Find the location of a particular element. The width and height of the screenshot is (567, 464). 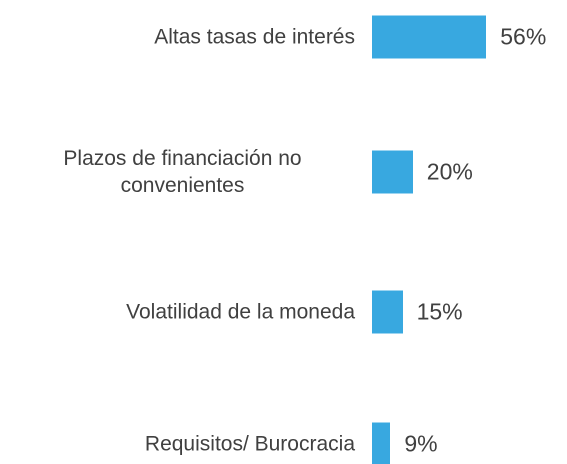

value-label: 9% is located at coordinates (421, 443).